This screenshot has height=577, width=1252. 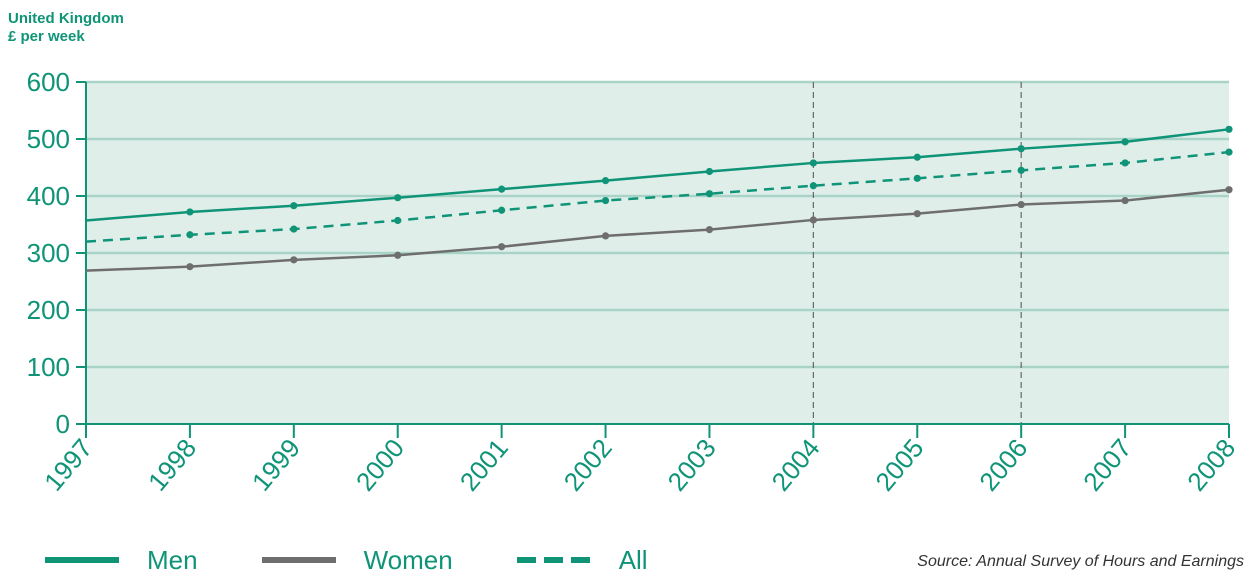 What do you see at coordinates (121, 560) in the screenshot?
I see `legend-item-men: Men` at bounding box center [121, 560].